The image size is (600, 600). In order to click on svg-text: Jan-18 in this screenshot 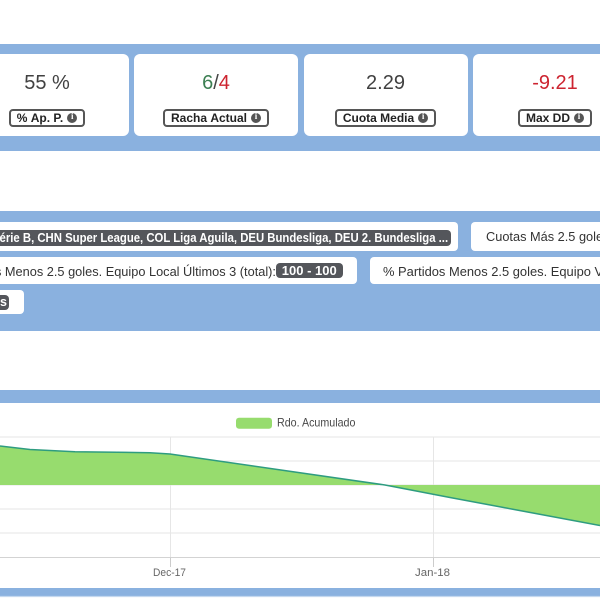, I will do `click(432, 573)`.